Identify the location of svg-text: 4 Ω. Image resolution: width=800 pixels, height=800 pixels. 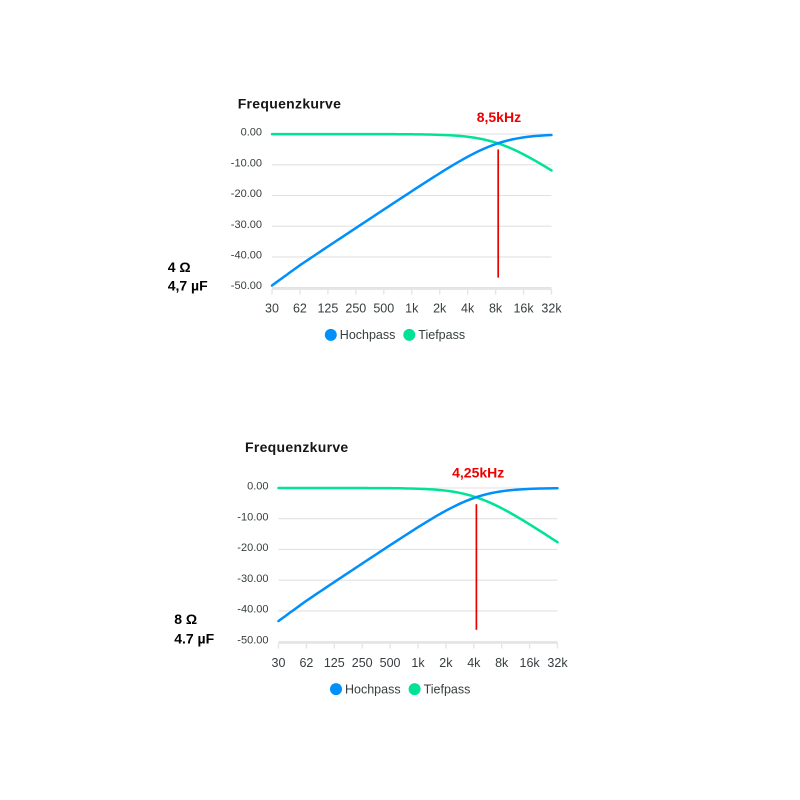
(179, 267).